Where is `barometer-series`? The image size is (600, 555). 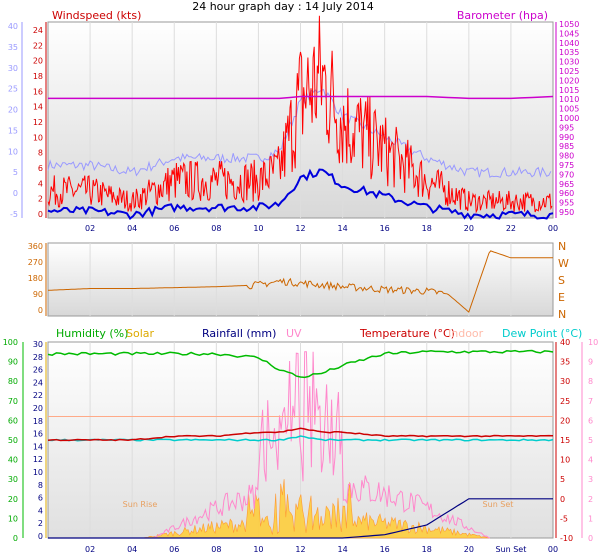
barometer-series is located at coordinates (301, 97).